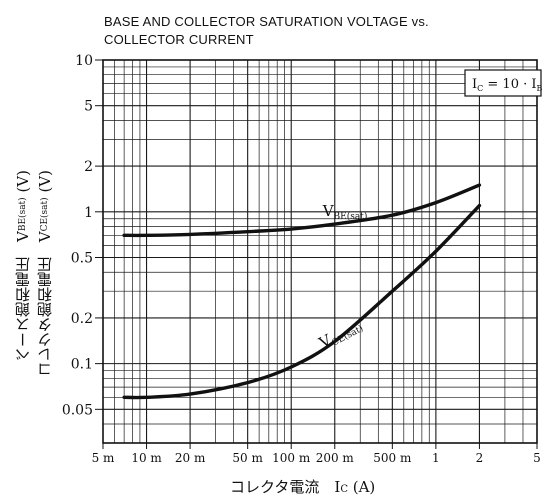  Describe the element at coordinates (82, 259) in the screenshot. I see `y-tick-label: 0.5` at that location.